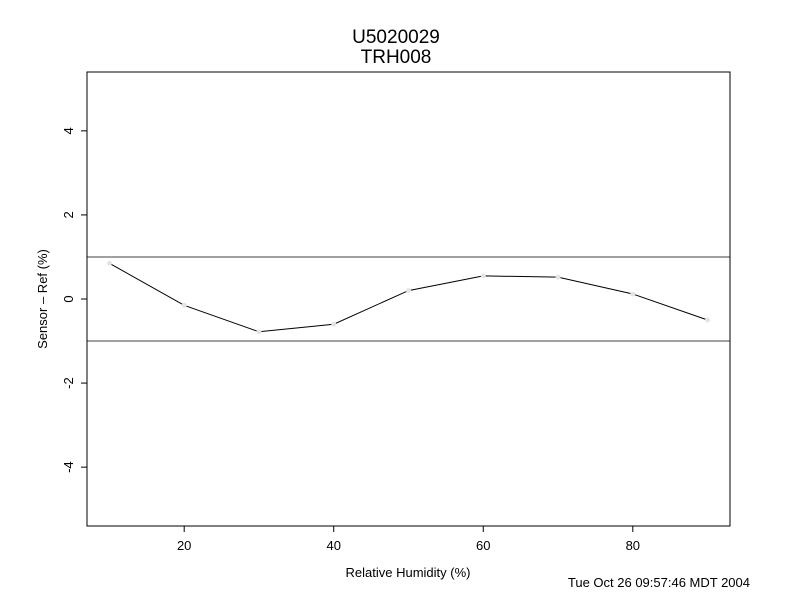  What do you see at coordinates (396, 57) in the screenshot?
I see `chart-subtitle: TRH008` at bounding box center [396, 57].